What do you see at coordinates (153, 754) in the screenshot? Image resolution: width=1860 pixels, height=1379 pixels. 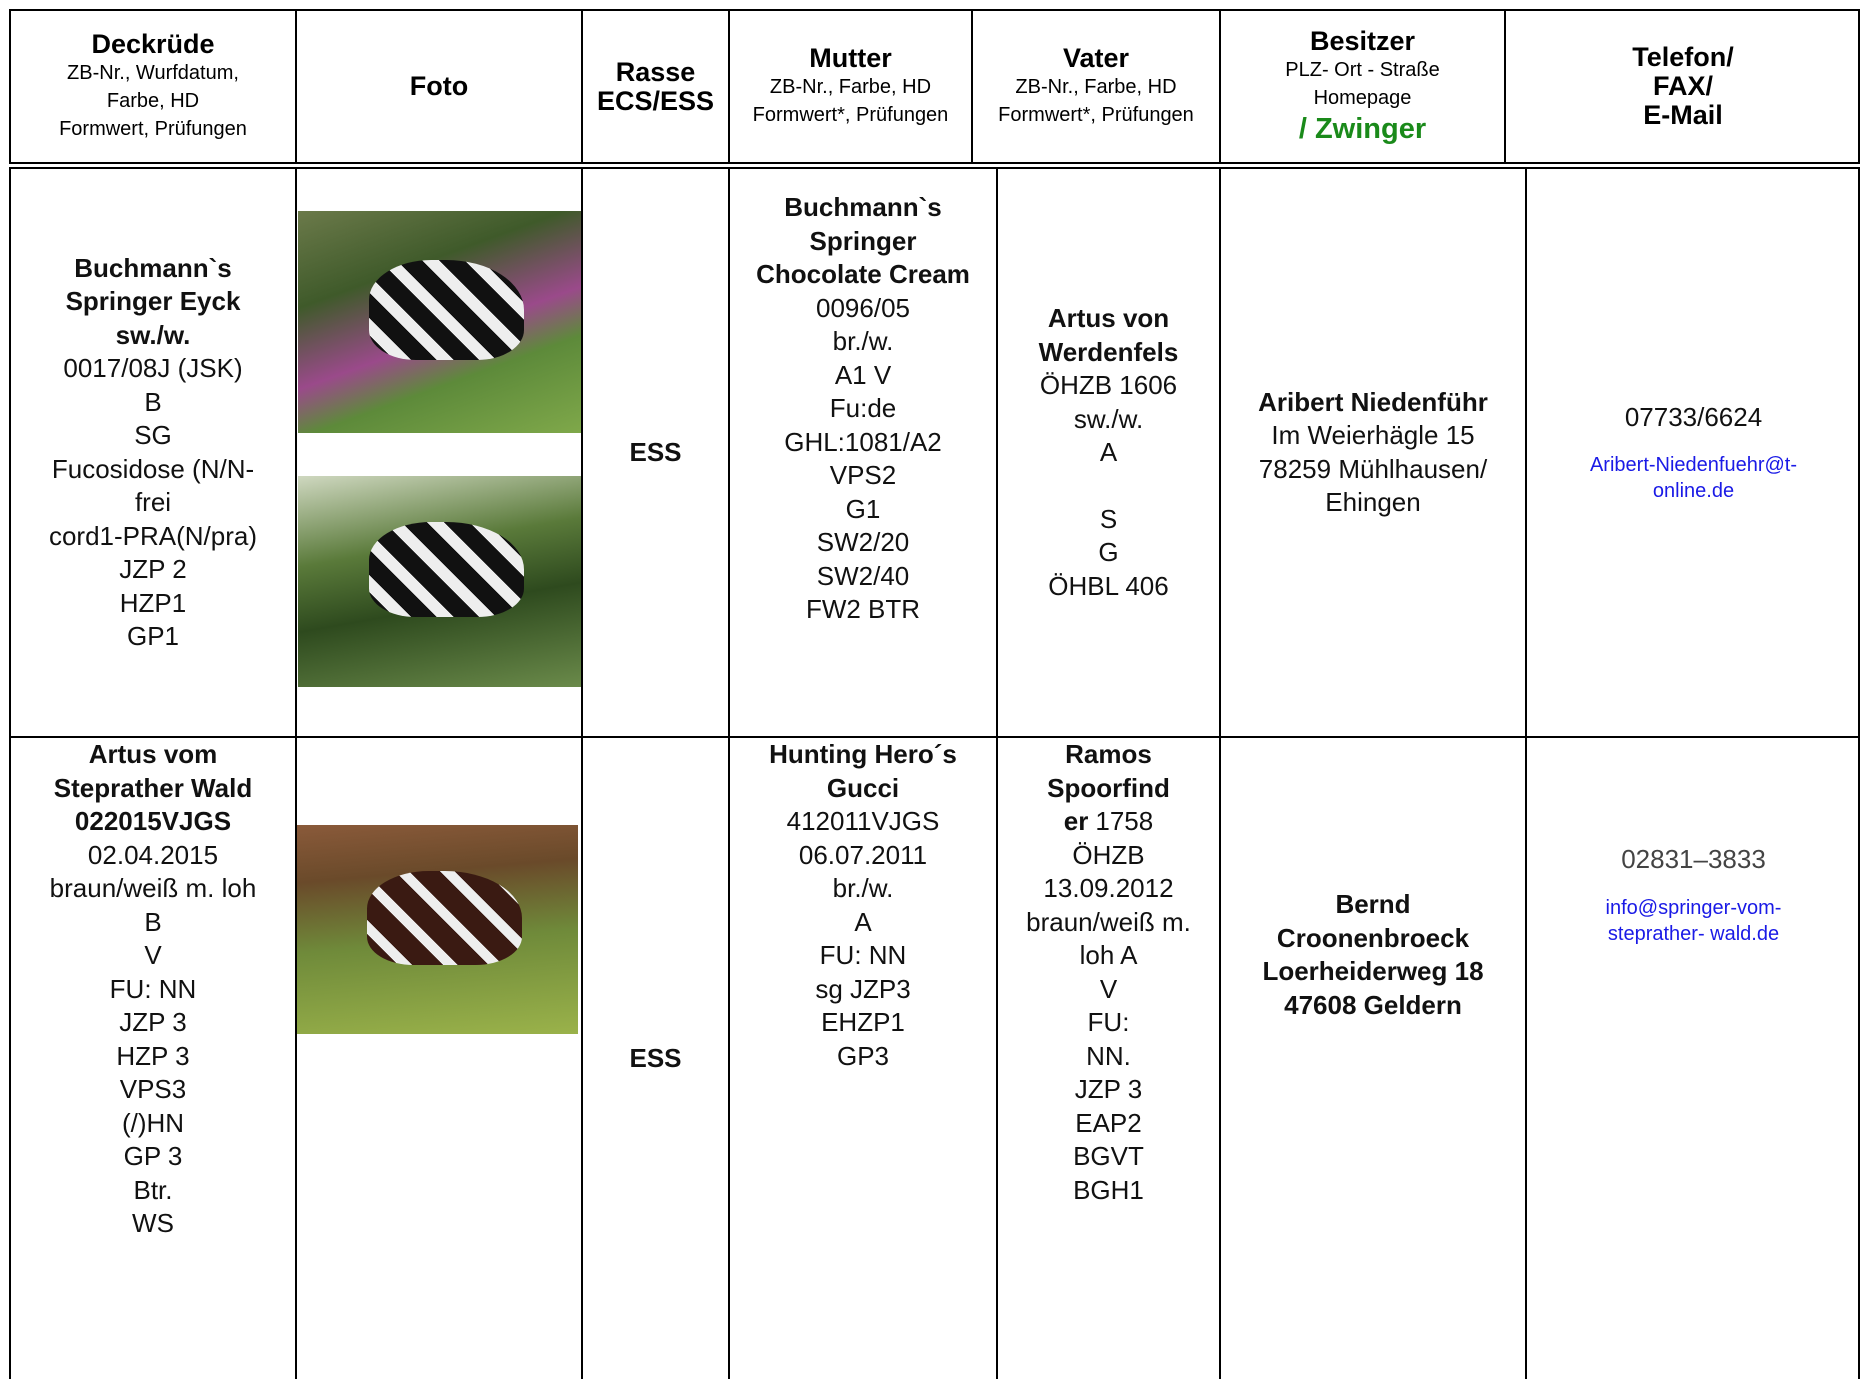 I see `cell-bold: Artus vom` at bounding box center [153, 754].